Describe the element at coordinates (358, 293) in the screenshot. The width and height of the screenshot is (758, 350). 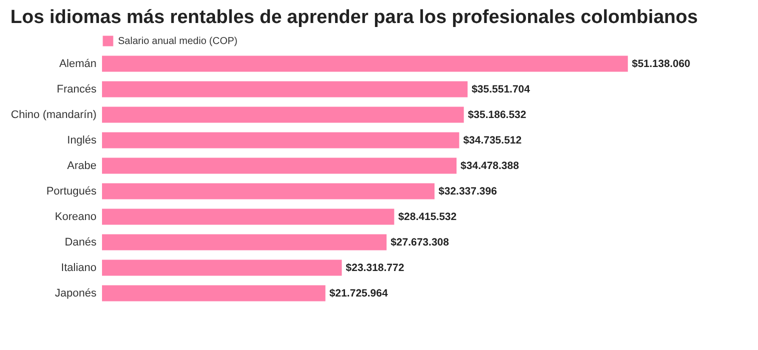
I see `data-label: $21.725.964` at that location.